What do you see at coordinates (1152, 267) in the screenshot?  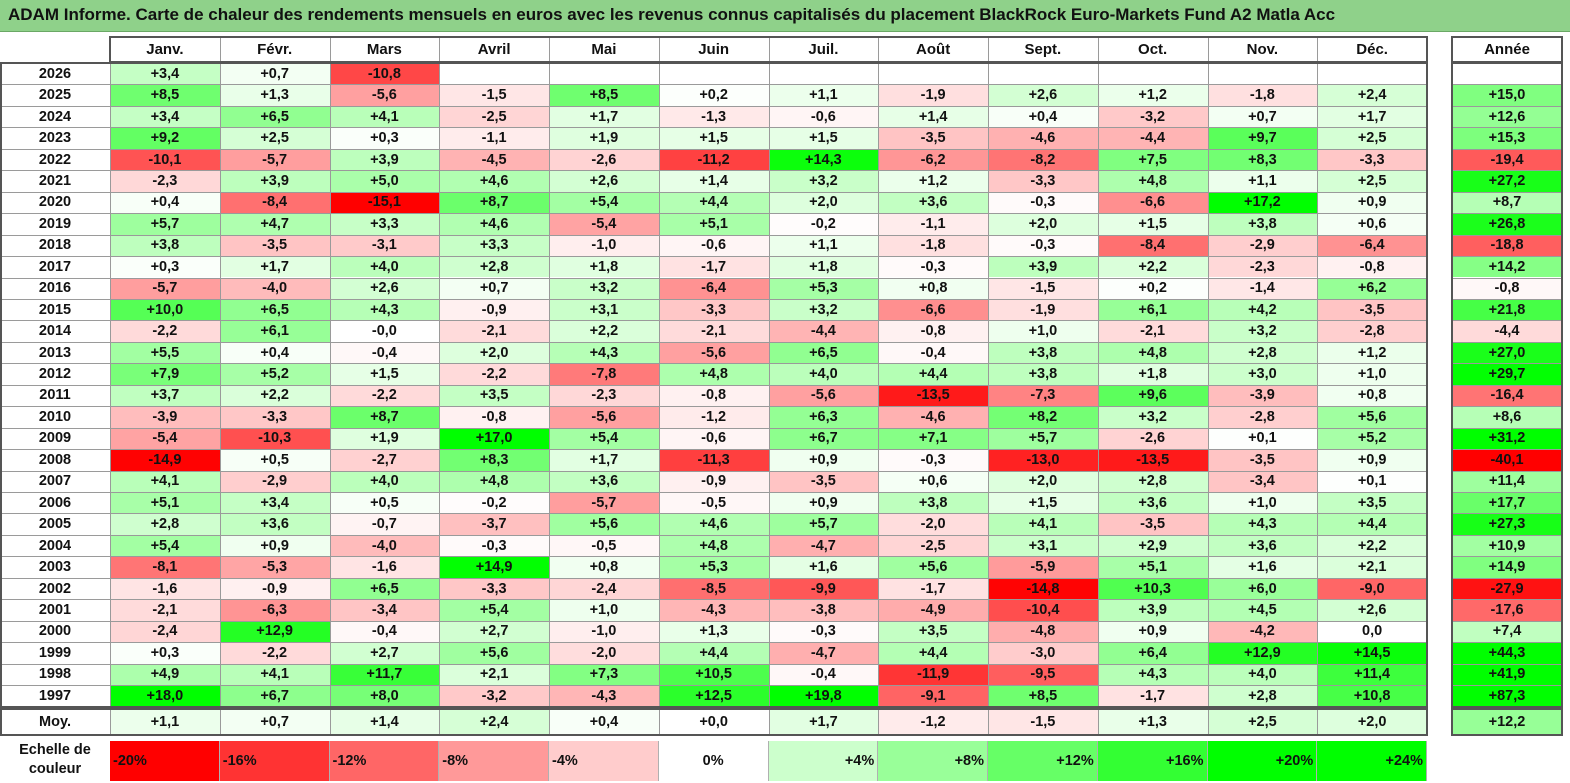 I see `heatmap-cell: +2,2` at bounding box center [1152, 267].